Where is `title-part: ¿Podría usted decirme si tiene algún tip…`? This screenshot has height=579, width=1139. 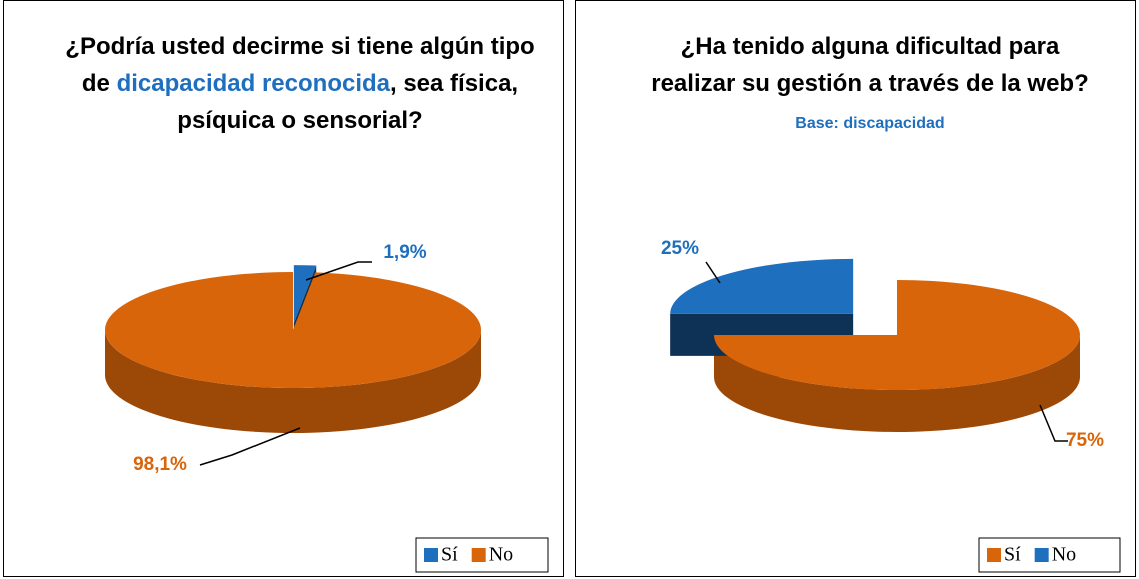
title-part: ¿Podría usted decirme si tiene algún tip… is located at coordinates (300, 65).